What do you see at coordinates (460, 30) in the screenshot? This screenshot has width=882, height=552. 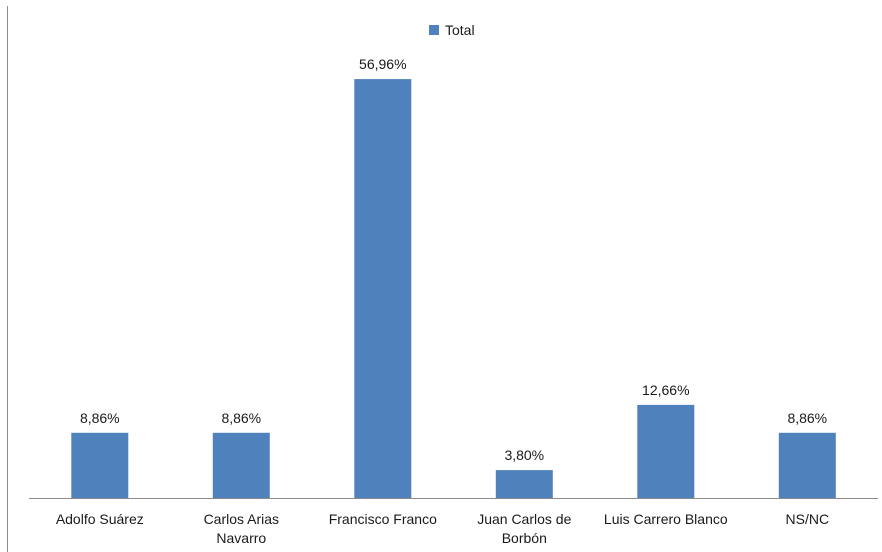 I see `legend-label-total: Total` at bounding box center [460, 30].